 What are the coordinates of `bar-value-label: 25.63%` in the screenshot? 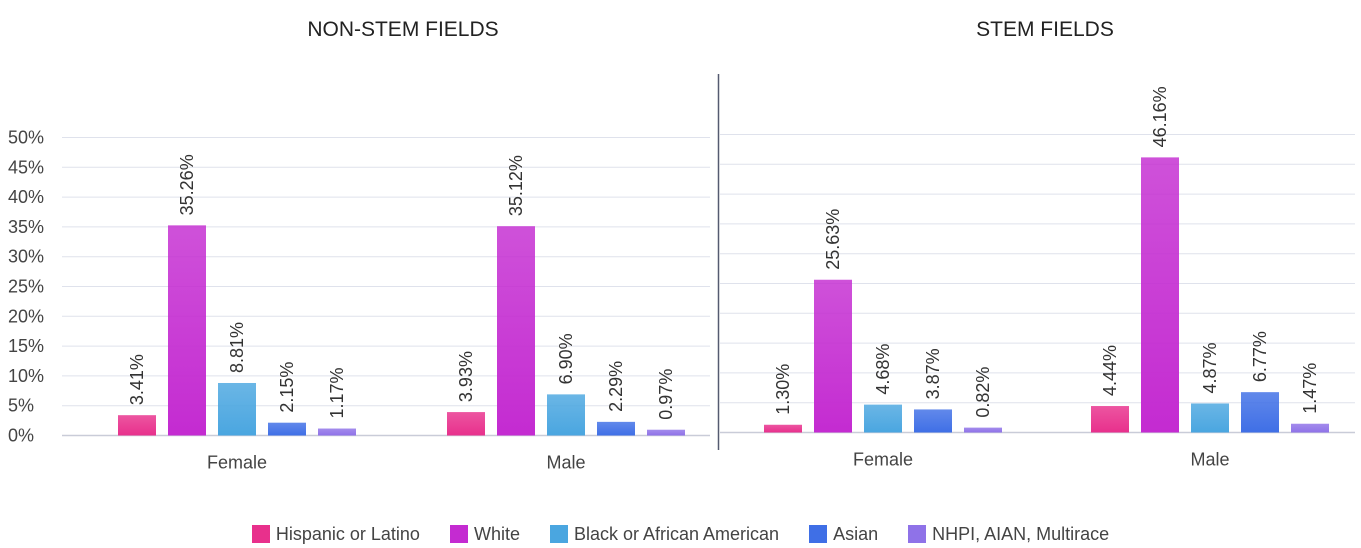 It's located at (833, 239).